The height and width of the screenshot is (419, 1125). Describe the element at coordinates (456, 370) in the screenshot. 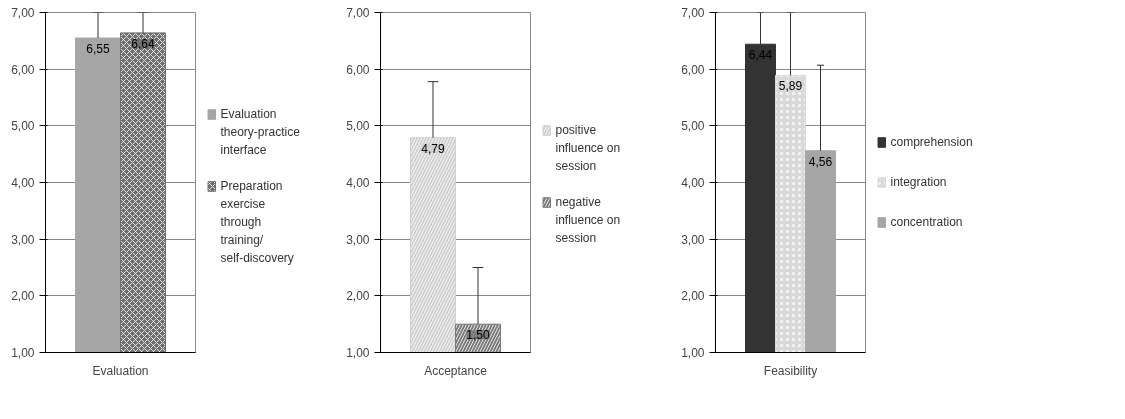

I see `x-tick-label: Acceptance` at that location.